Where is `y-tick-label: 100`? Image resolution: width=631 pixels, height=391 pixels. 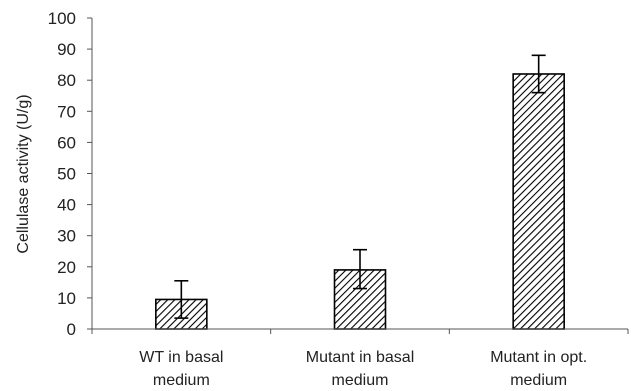 y-tick-label: 100 is located at coordinates (62, 18).